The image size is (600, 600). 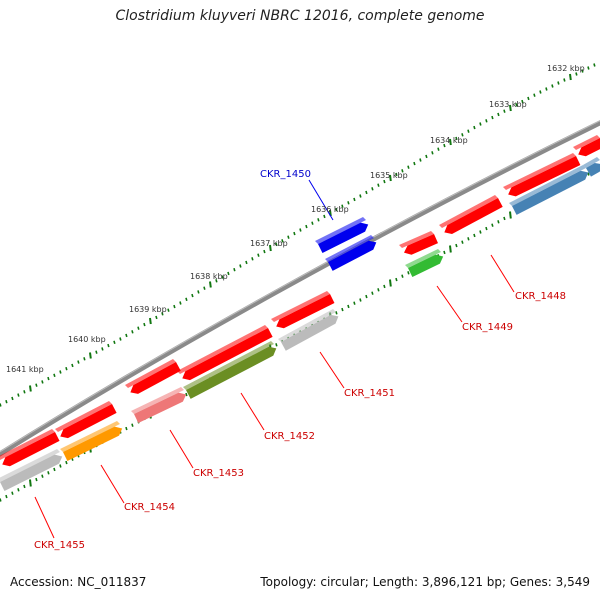 I want to click on leader-ckr1449, so click(x=449, y=304).